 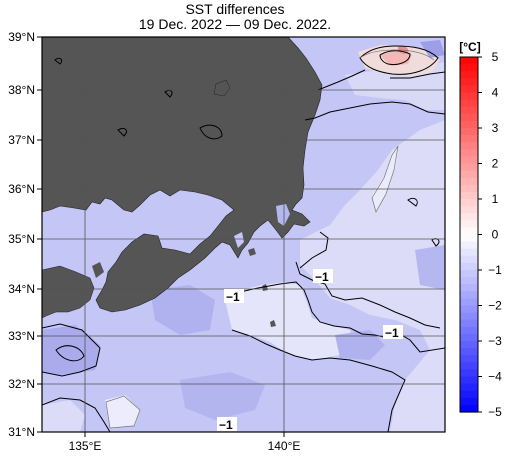 I want to click on dark-patch-se, so click(x=360, y=345).